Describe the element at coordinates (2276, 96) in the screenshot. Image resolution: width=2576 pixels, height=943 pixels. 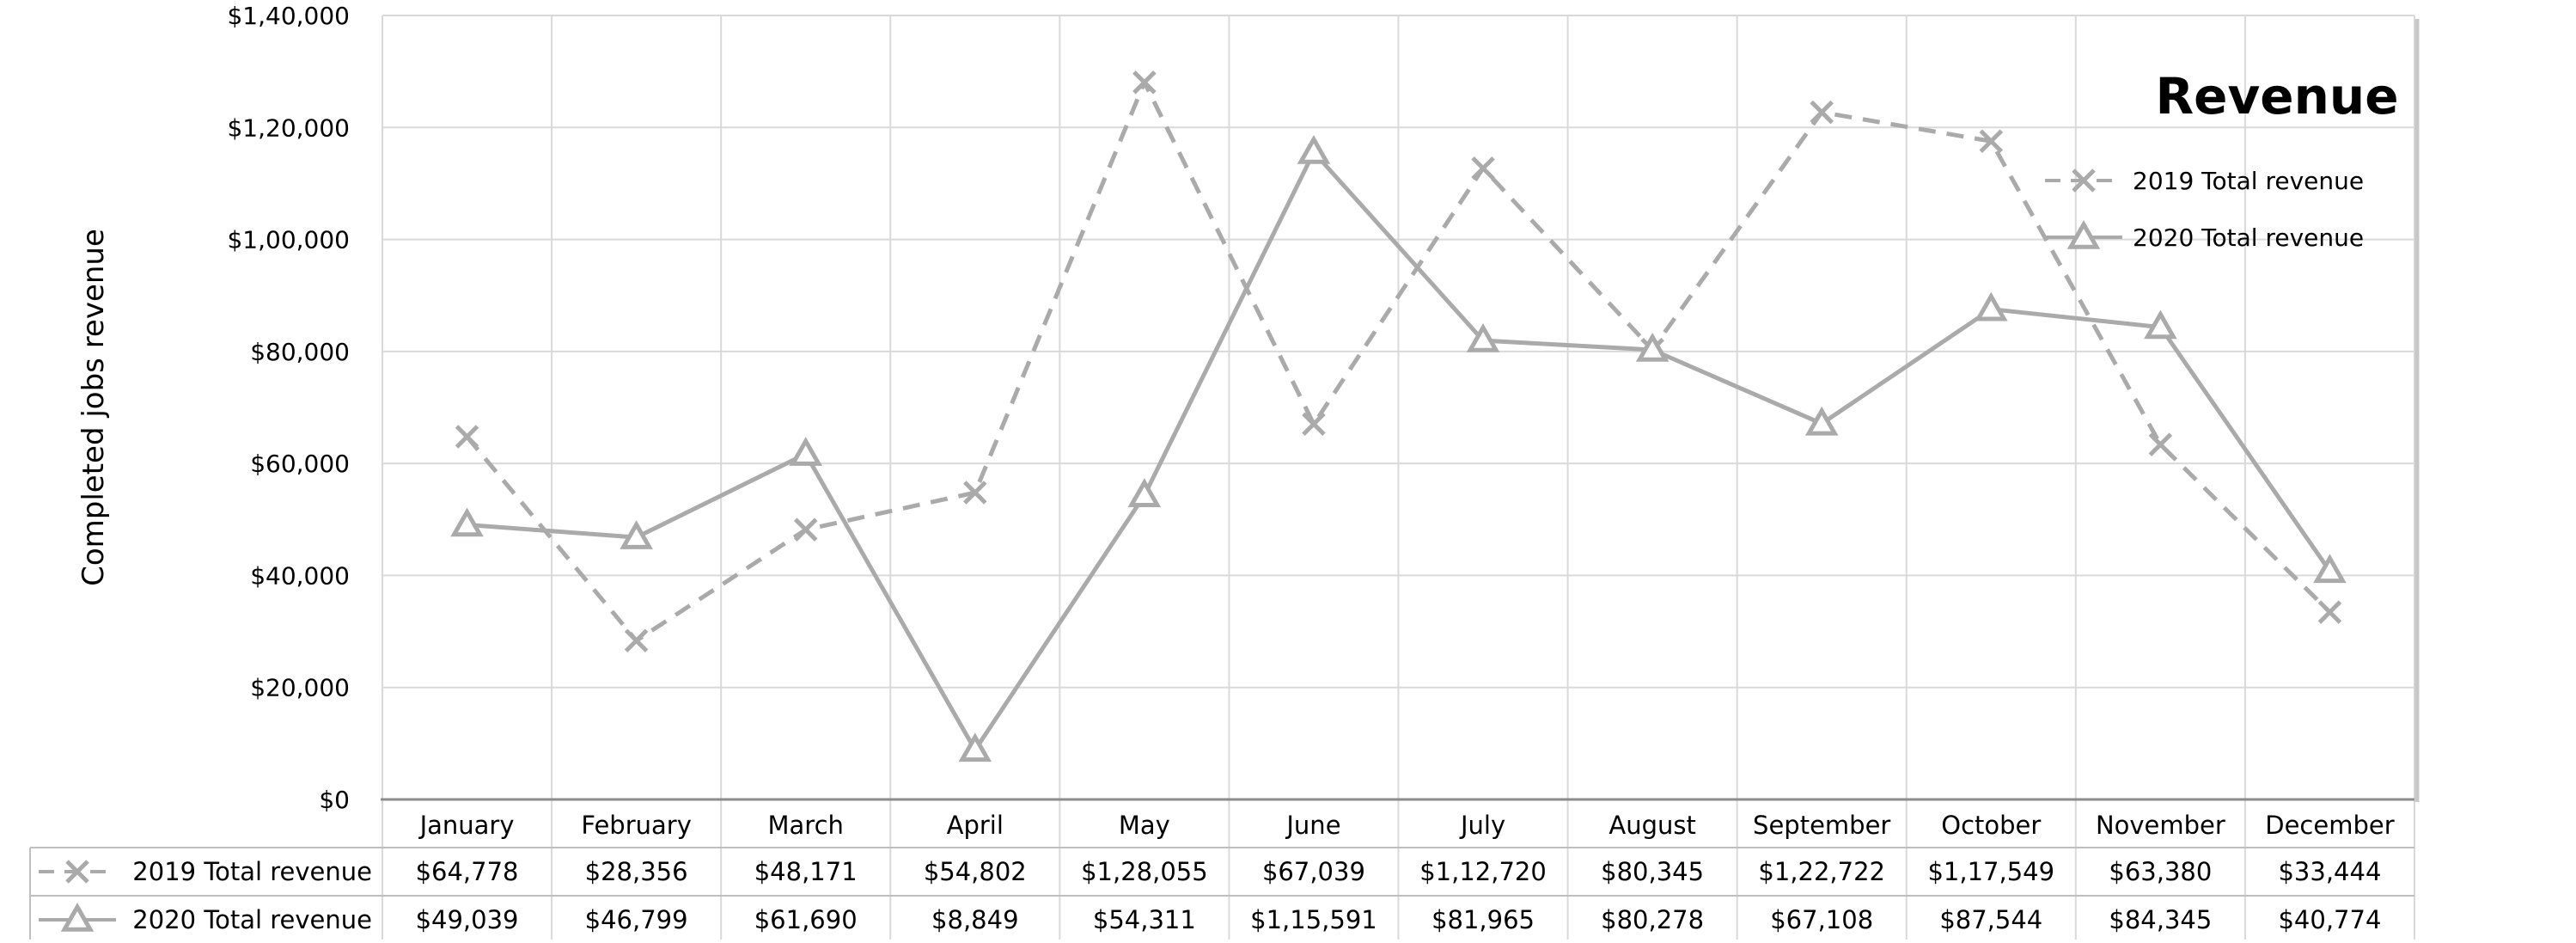
I see `chart-title: Revenue` at that location.